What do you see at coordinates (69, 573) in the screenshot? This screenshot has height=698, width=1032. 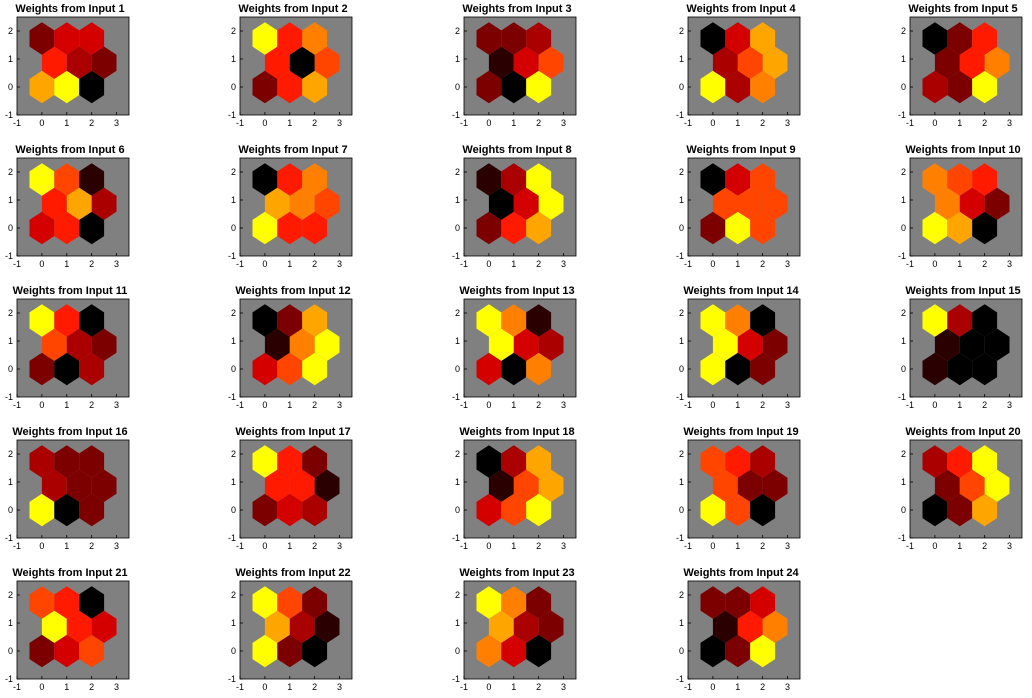 I see `plot-title: Weights from Input 21` at bounding box center [69, 573].